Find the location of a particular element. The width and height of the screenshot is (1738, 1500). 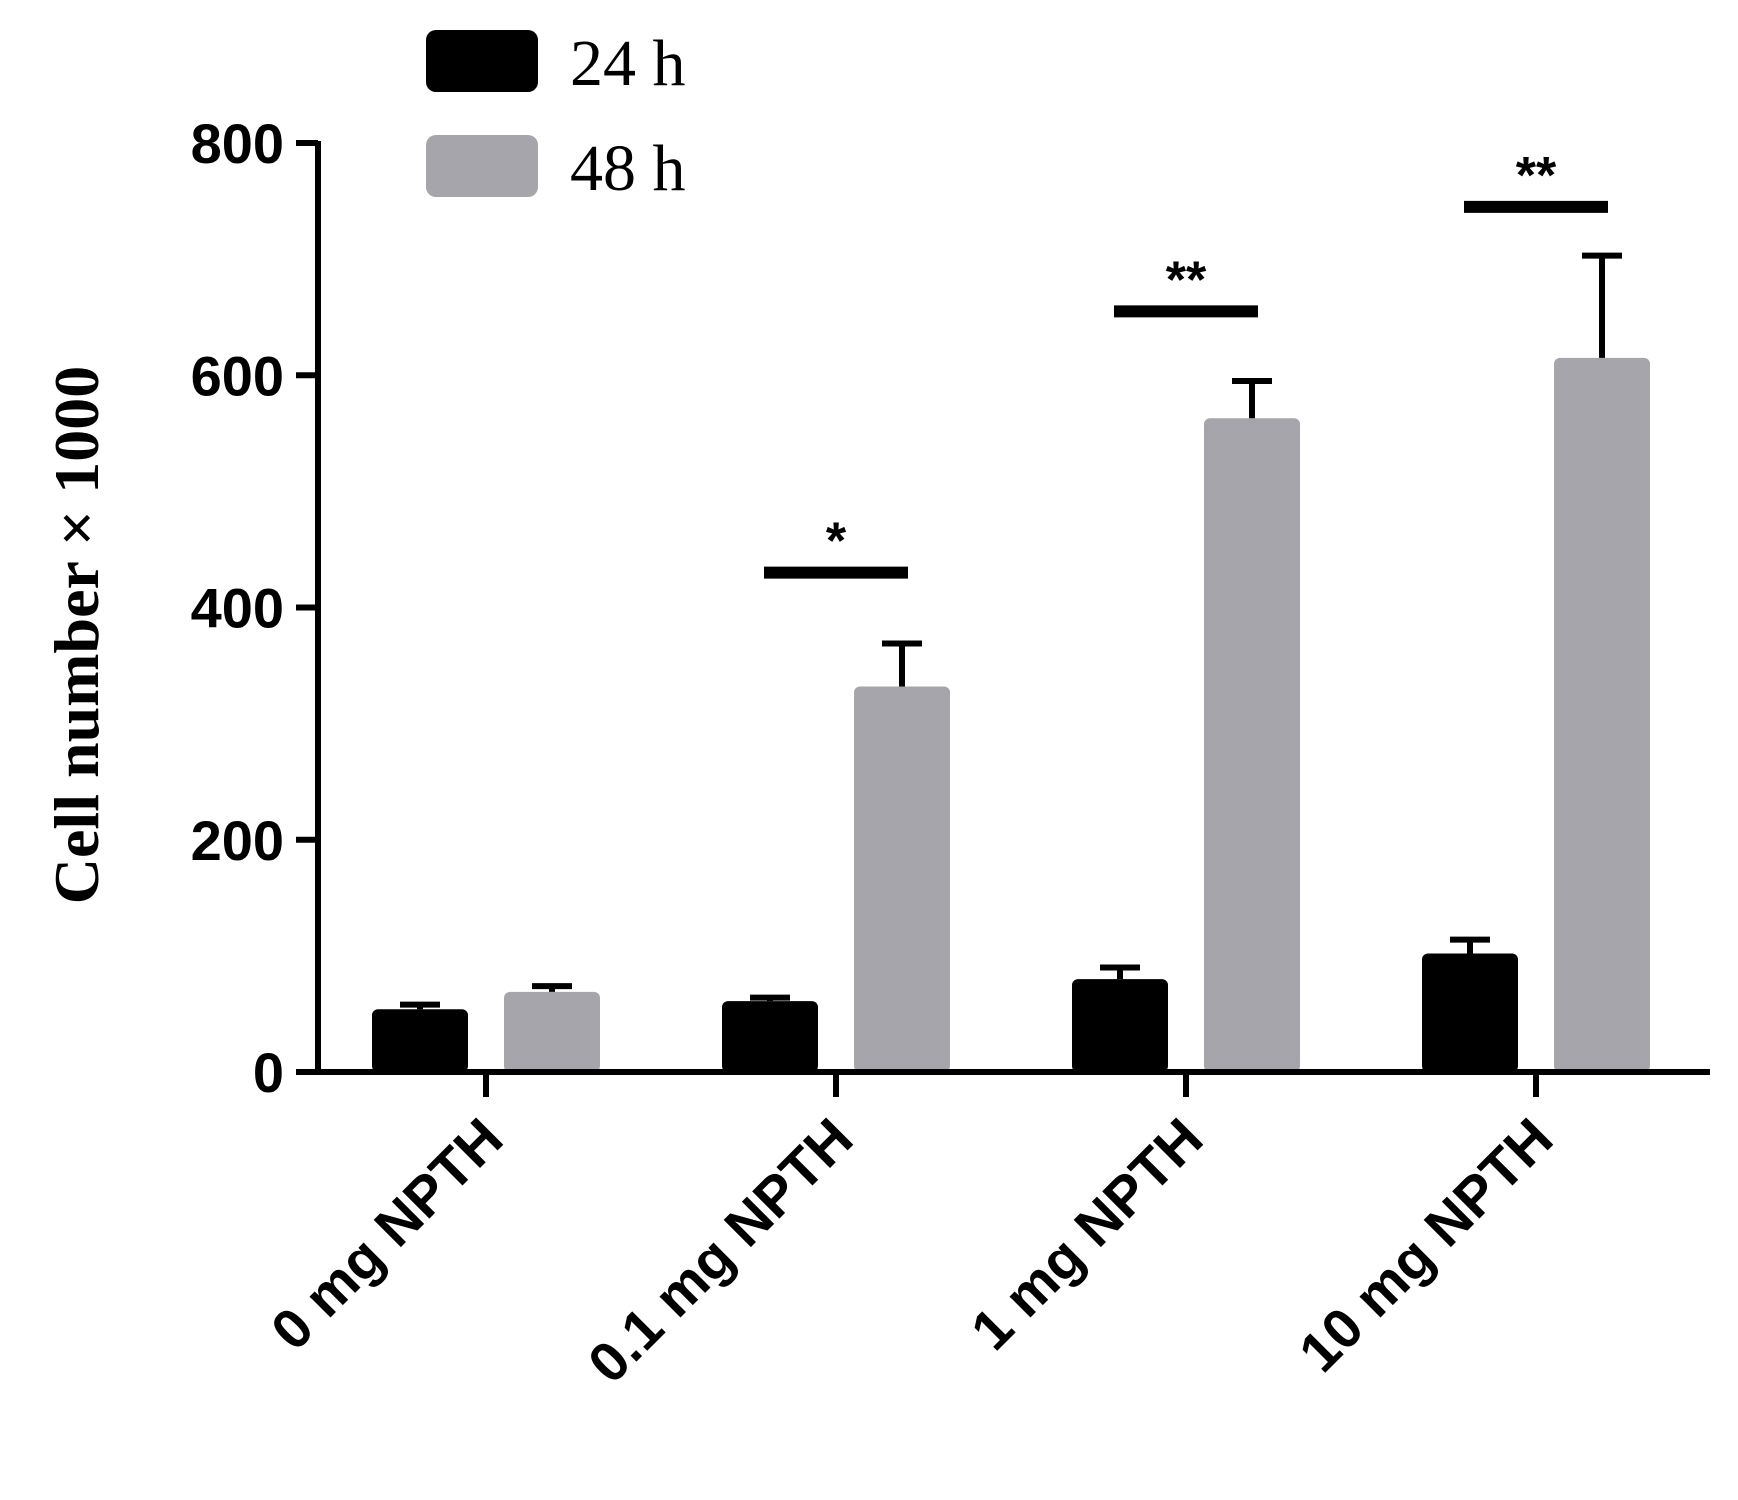

legend: 24 h 48 h is located at coordinates (556, 116).